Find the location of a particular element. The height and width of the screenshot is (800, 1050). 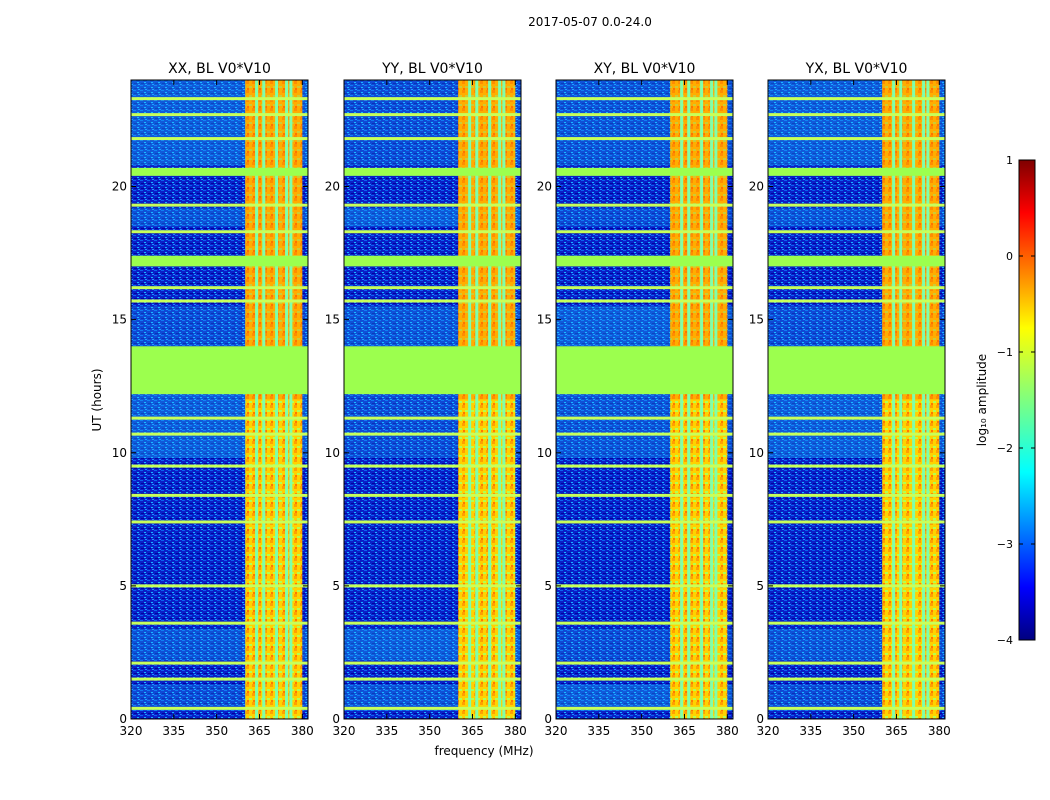

y-axis-label: UT (hours) is located at coordinates (97, 399).